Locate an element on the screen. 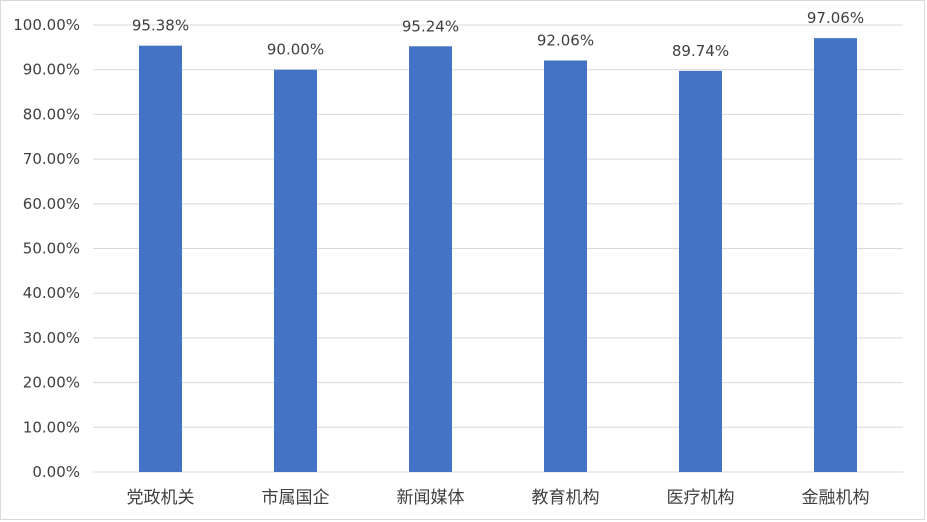  y-tick-label: 20.00% is located at coordinates (51, 383).